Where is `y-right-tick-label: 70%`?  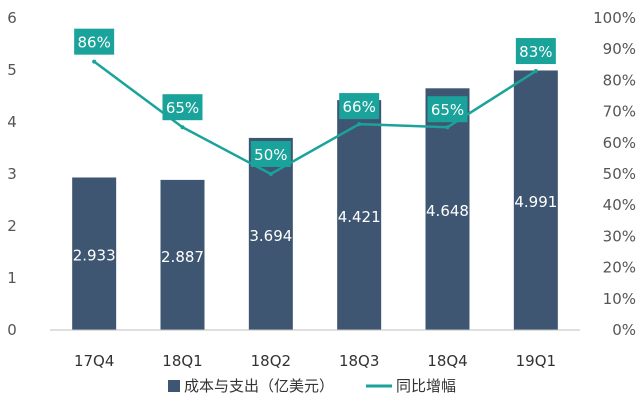 y-right-tick-label: 70% is located at coordinates (619, 112).